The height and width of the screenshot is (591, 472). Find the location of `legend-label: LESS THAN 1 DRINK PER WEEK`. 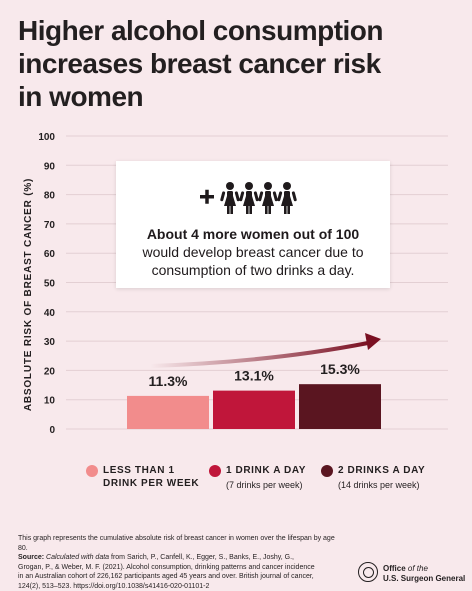

legend-label: LESS THAN 1 DRINK PER WEEK is located at coordinates (151, 477).